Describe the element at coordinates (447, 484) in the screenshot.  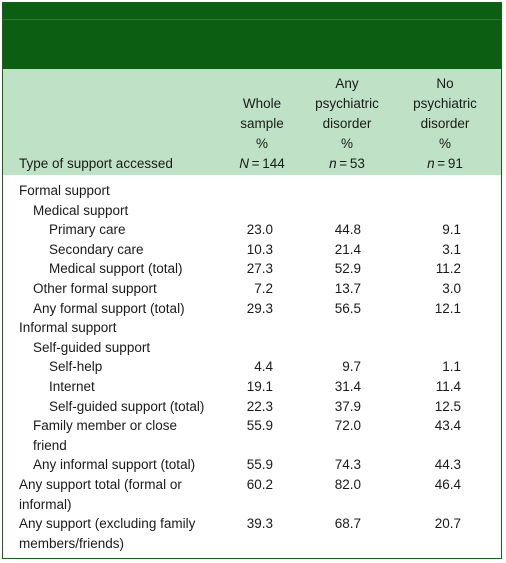
I see `cell-value: 46.4` at that location.